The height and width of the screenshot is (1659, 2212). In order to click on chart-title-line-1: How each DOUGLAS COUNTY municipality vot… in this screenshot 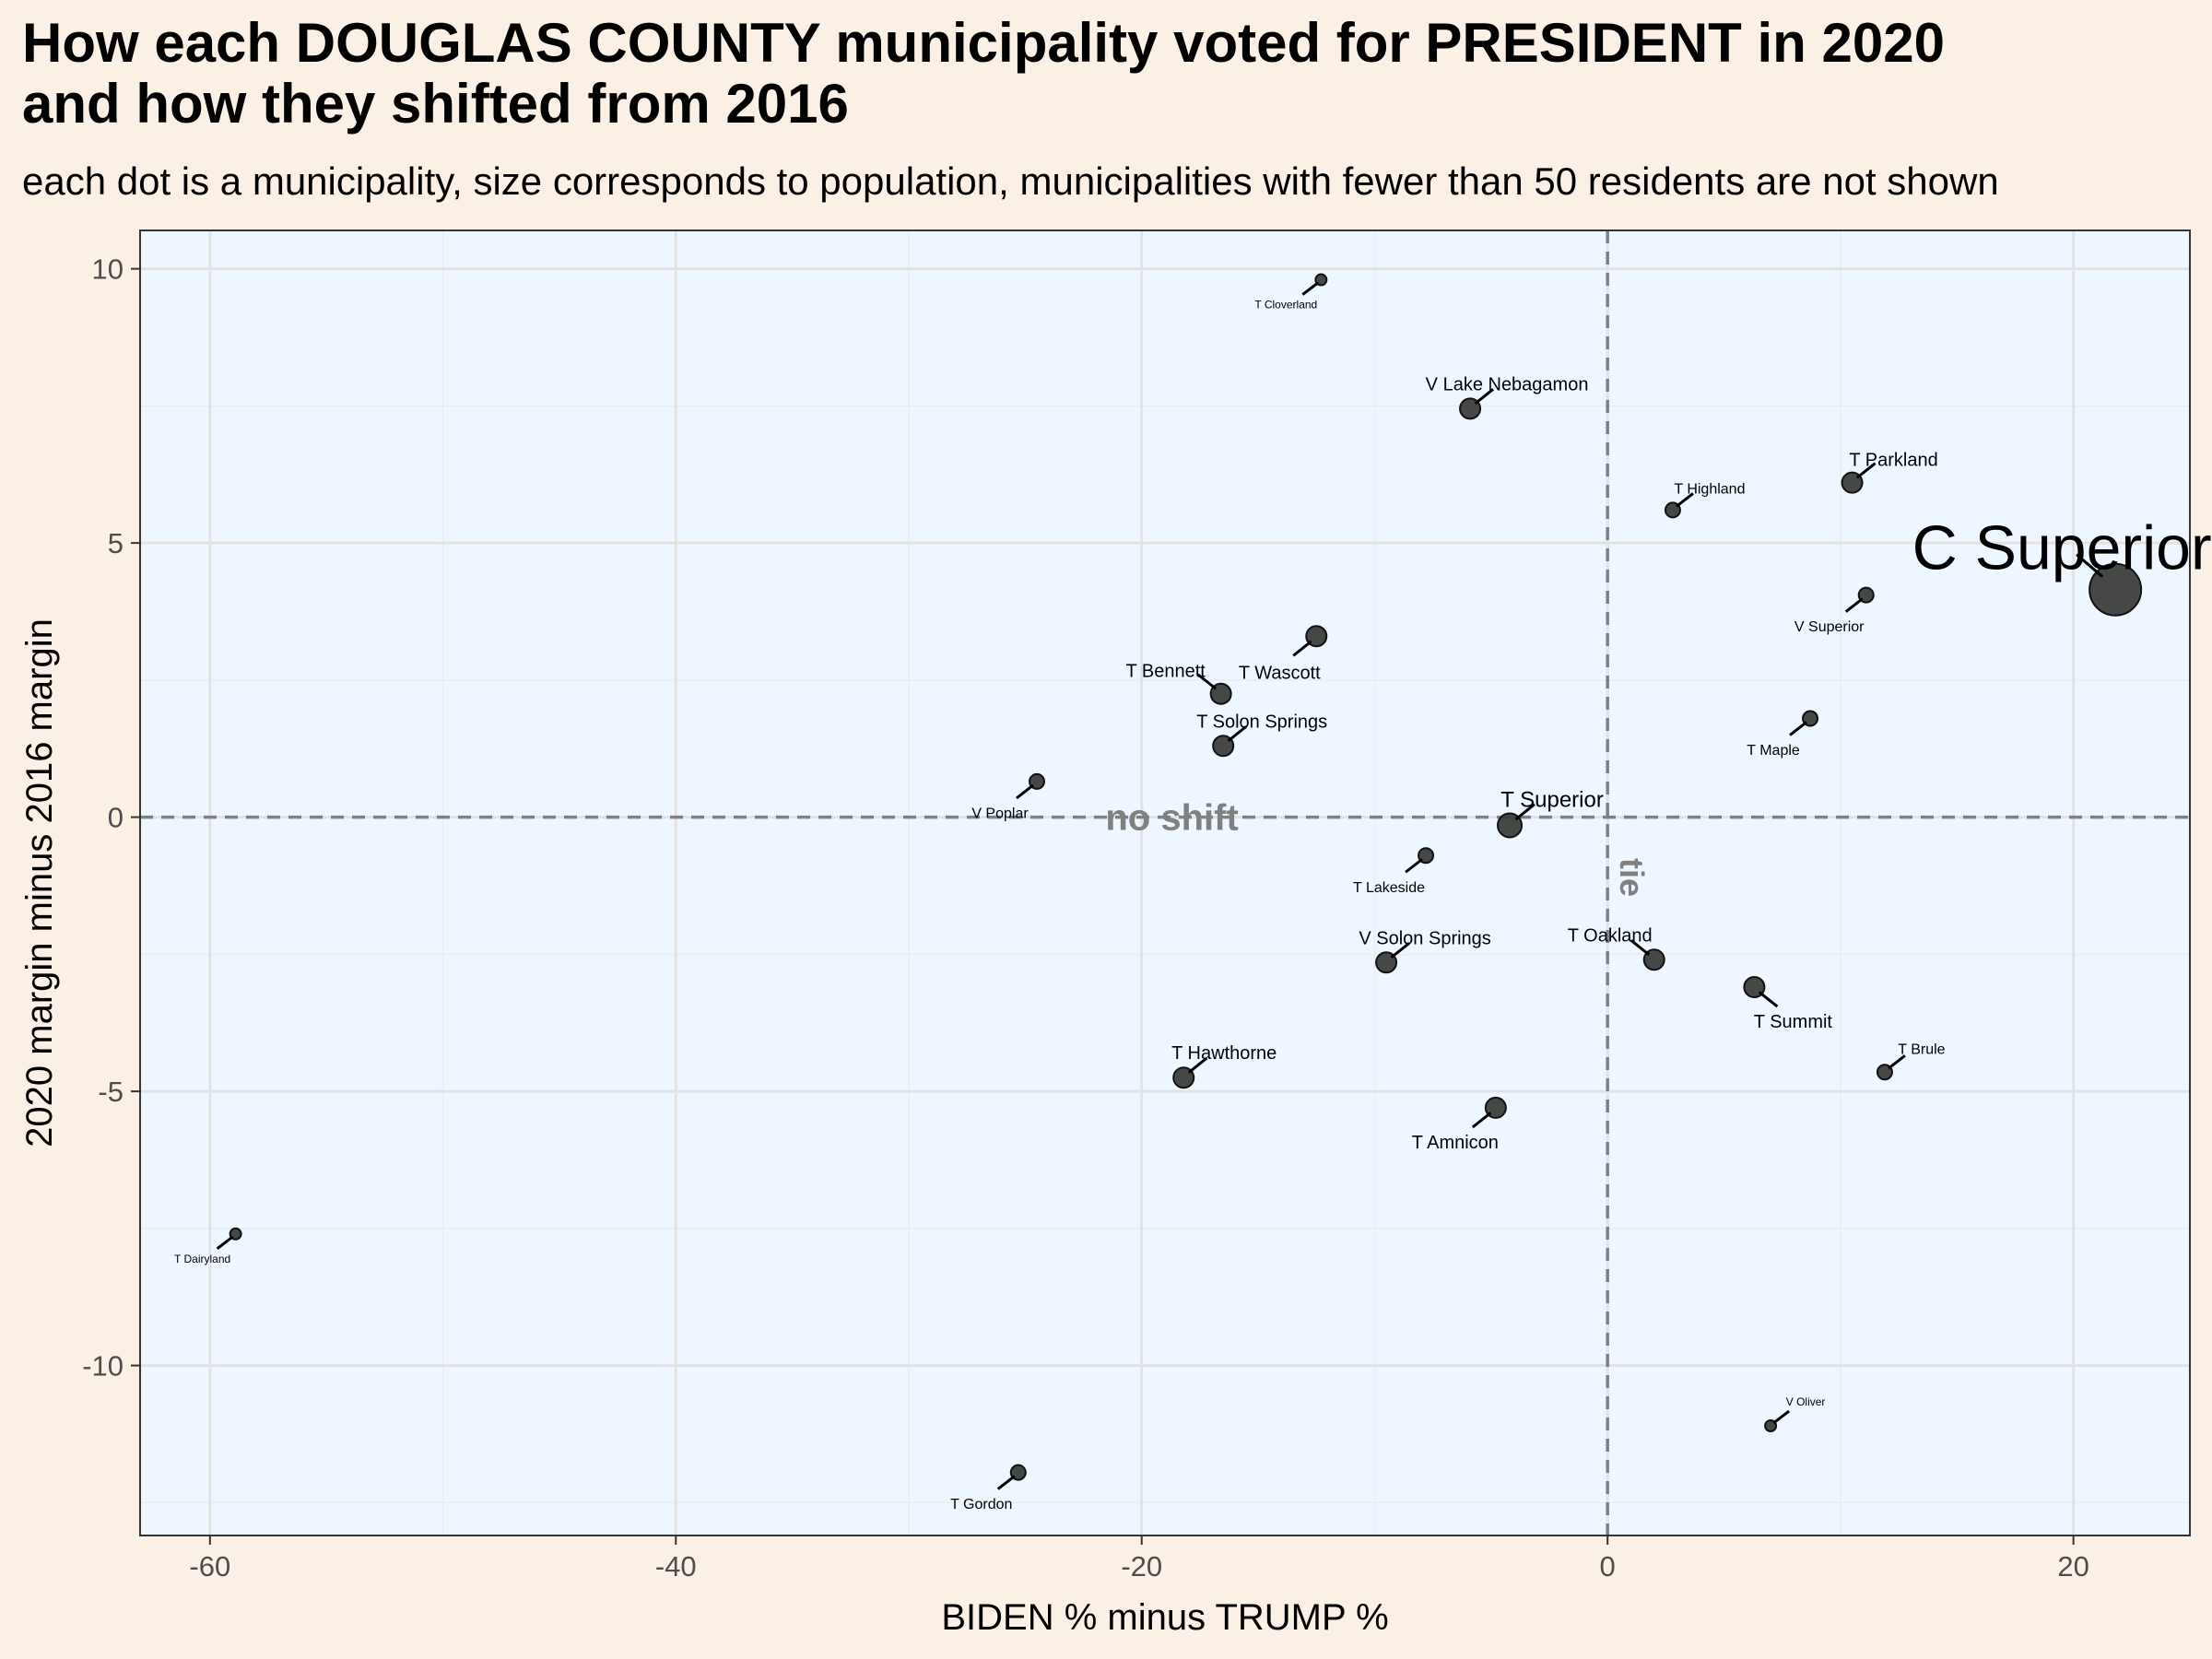, I will do `click(983, 43)`.